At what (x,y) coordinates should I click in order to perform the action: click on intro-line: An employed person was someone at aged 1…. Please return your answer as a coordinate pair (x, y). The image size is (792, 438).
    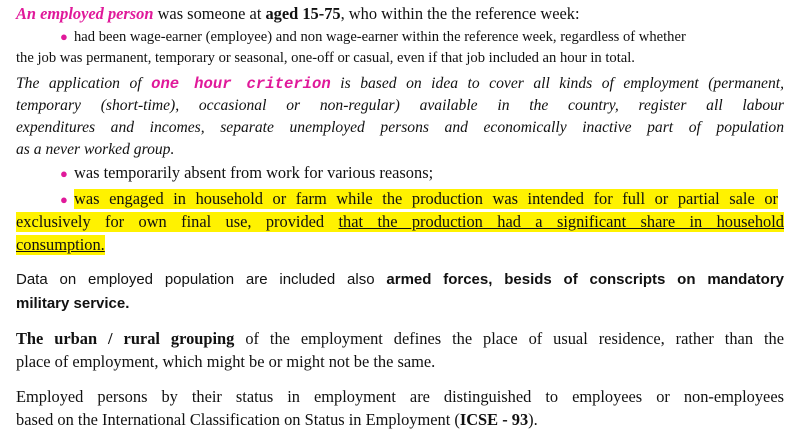
    Looking at the image, I should click on (298, 14).